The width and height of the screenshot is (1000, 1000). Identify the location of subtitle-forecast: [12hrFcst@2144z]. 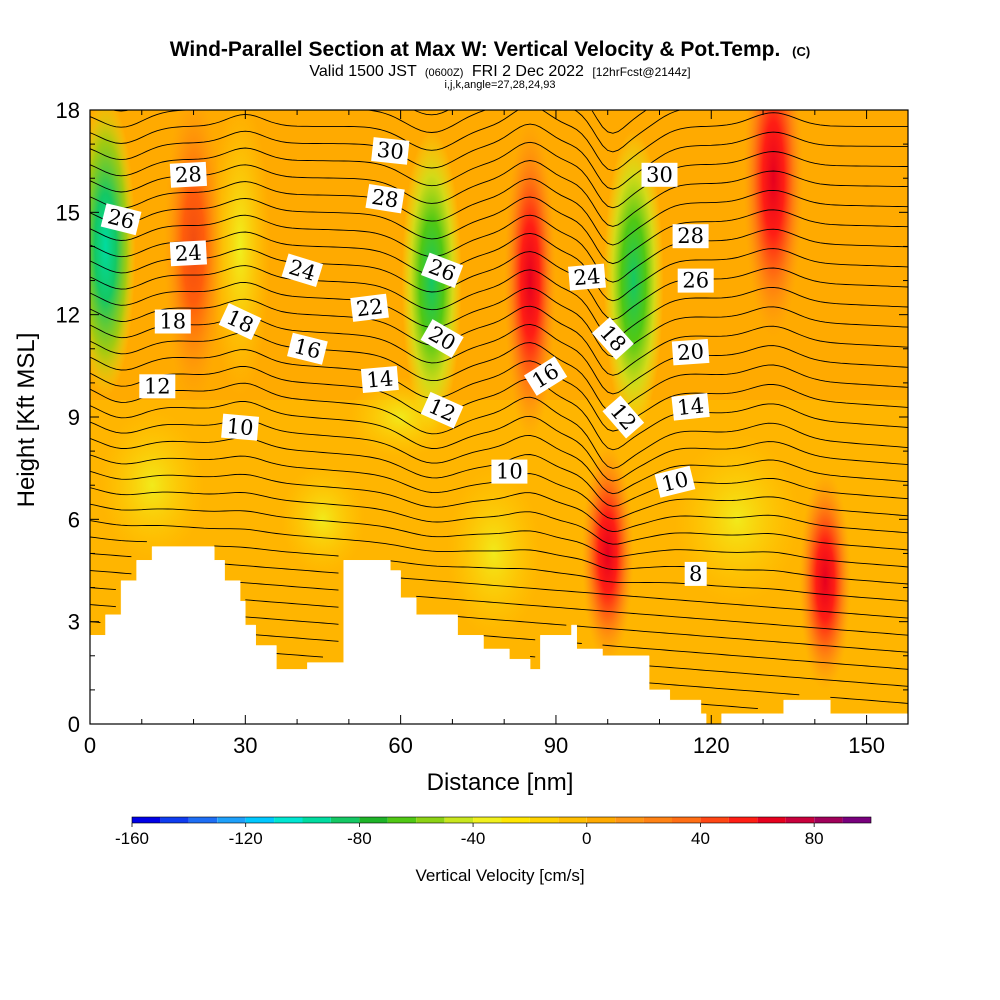
(641, 72).